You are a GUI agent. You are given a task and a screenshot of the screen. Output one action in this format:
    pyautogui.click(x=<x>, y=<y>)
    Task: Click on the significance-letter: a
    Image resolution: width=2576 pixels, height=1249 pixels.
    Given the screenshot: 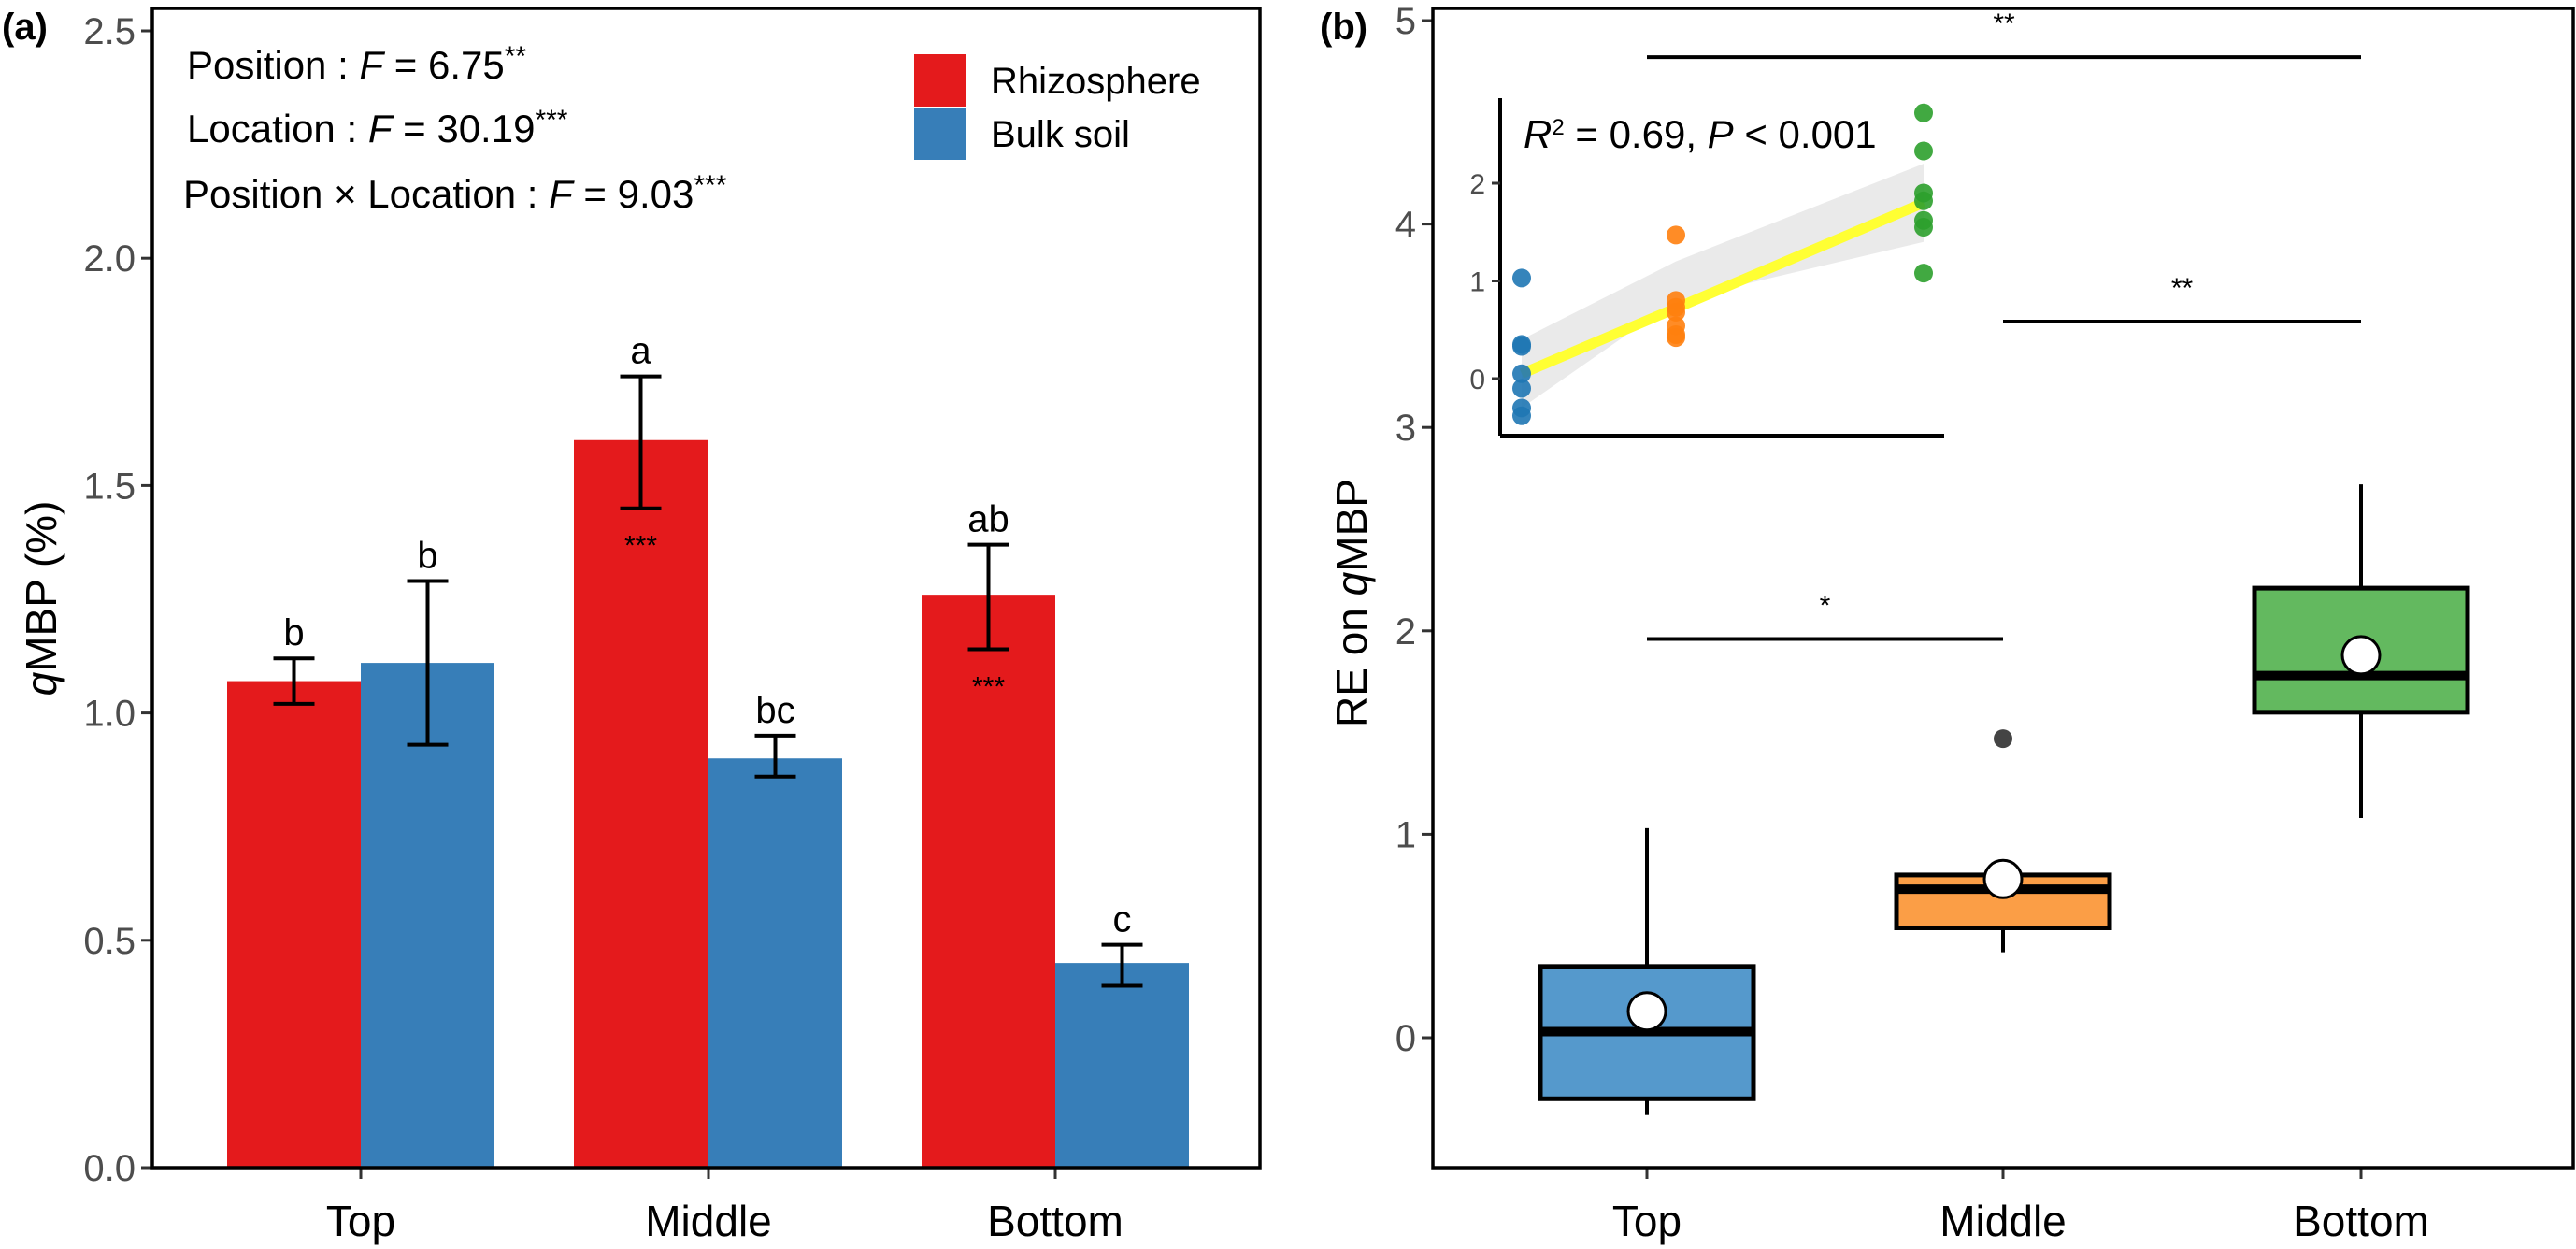 What is the action you would take?
    pyautogui.click(x=640, y=351)
    